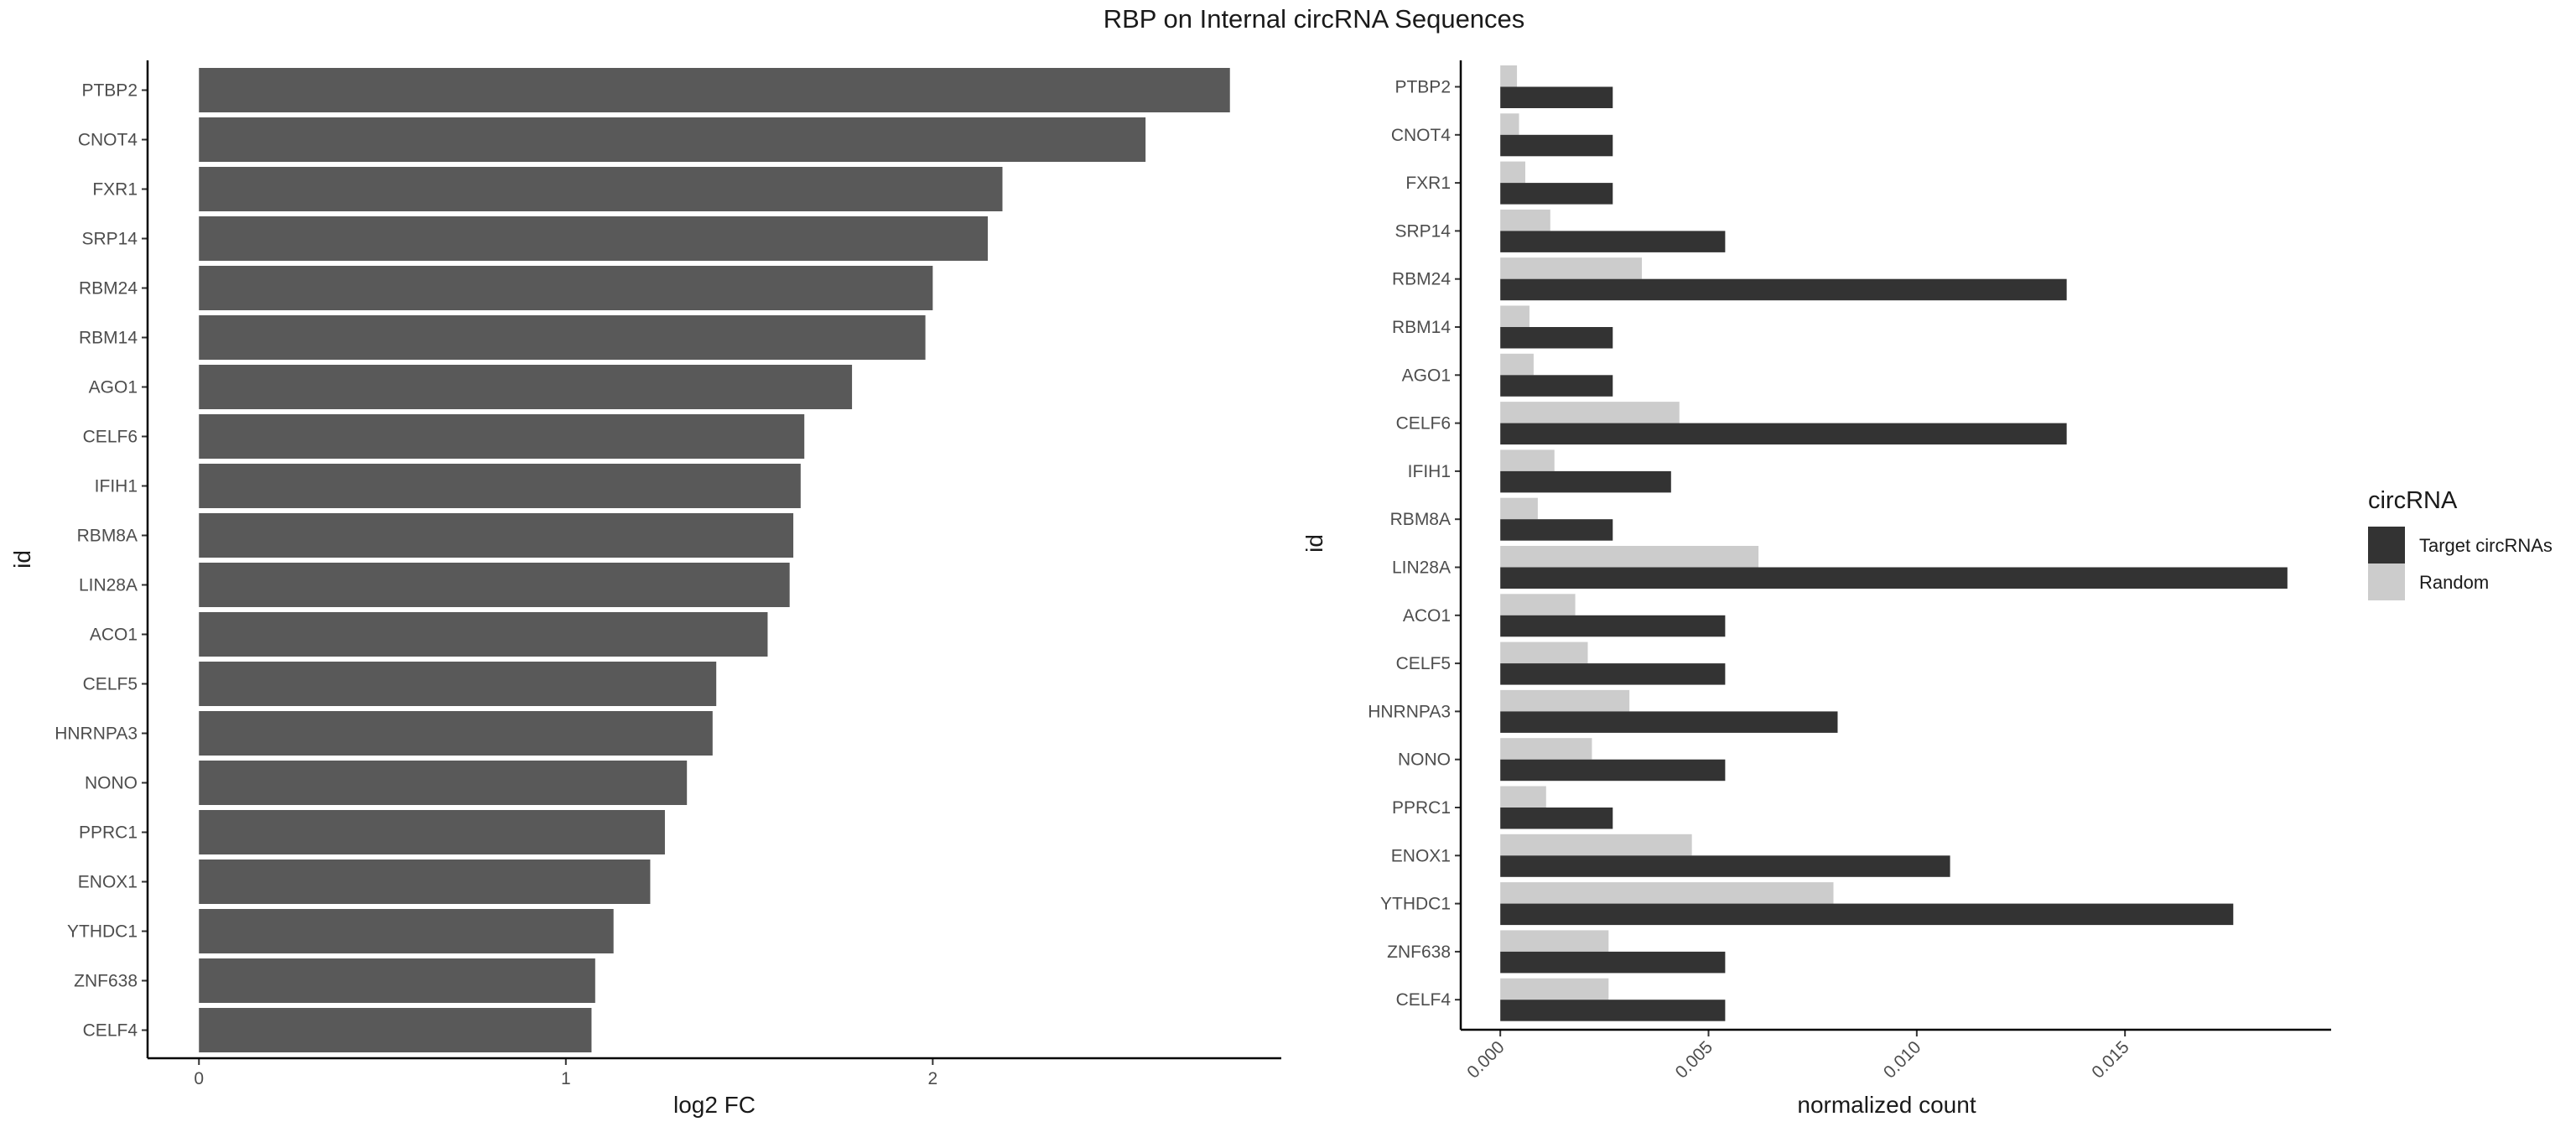  I want to click on left-y-tick-label-ythdc1: YTHDC1, so click(102, 932).